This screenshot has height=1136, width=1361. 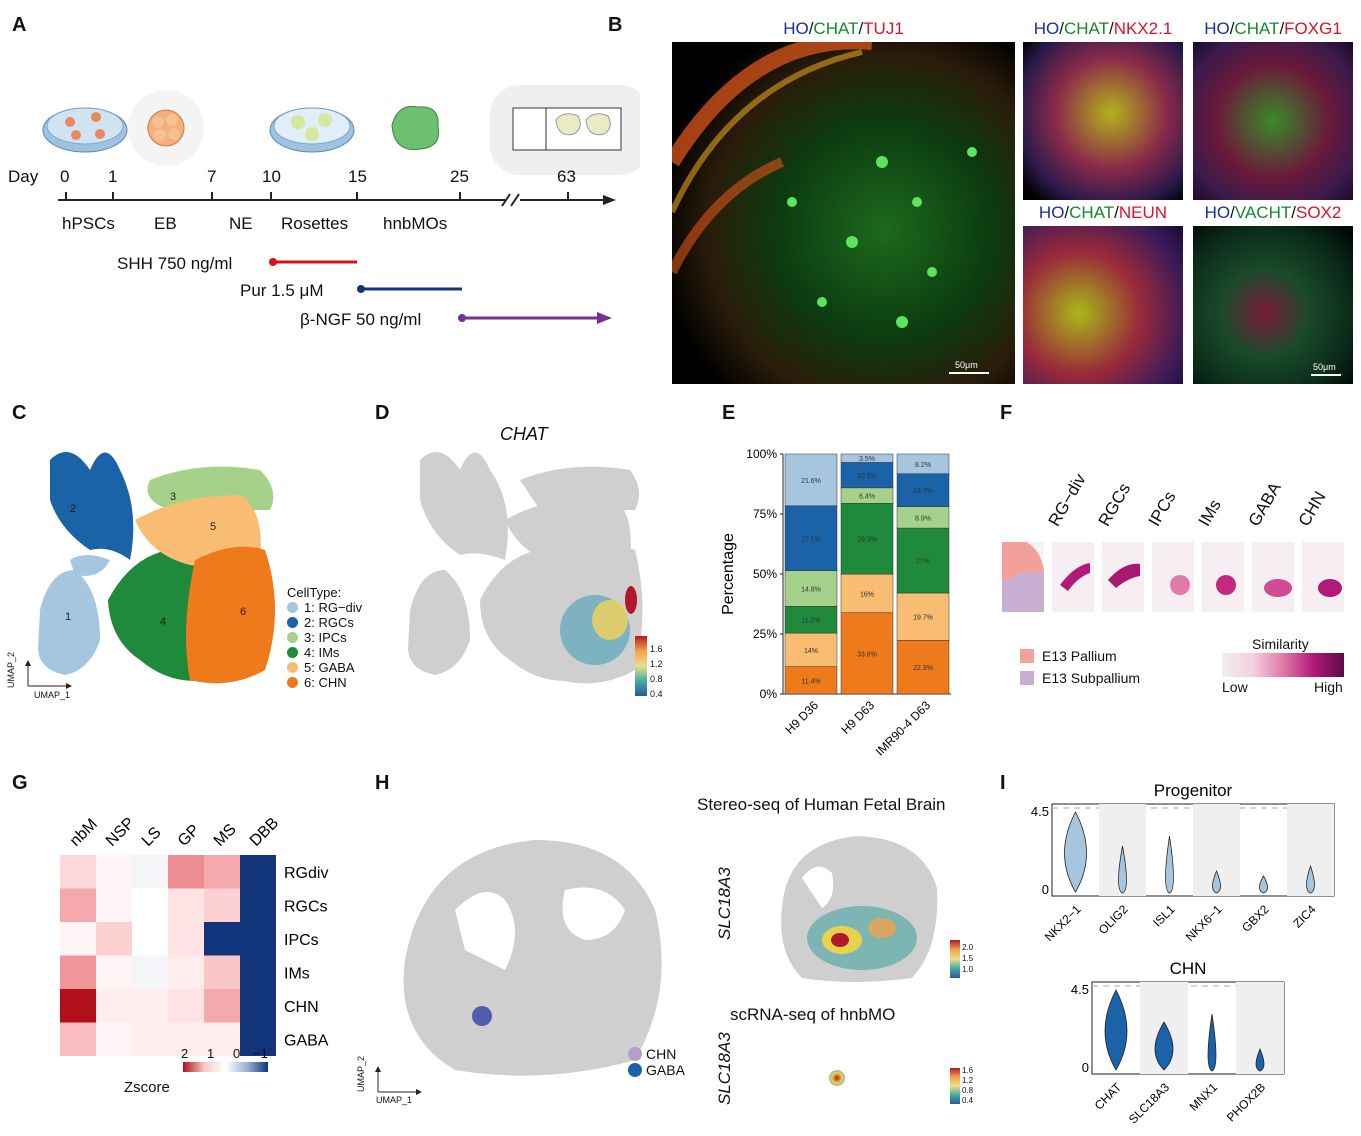 I want to click on panel-label-a: A, so click(x=19, y=25).